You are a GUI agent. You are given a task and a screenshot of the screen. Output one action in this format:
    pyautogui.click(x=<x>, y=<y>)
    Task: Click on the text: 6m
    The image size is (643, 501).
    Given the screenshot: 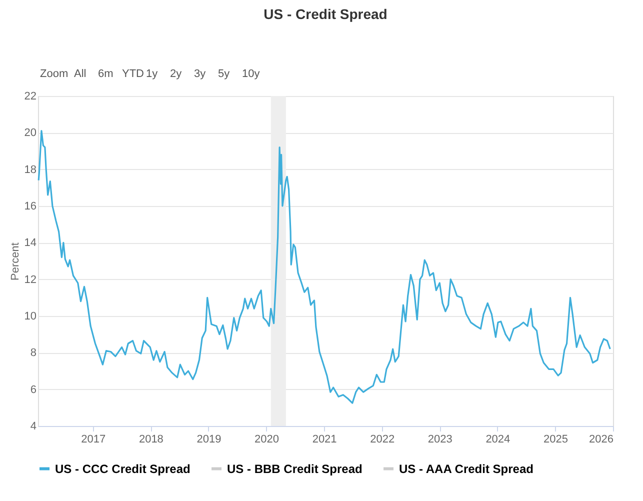 What is the action you would take?
    pyautogui.click(x=106, y=74)
    